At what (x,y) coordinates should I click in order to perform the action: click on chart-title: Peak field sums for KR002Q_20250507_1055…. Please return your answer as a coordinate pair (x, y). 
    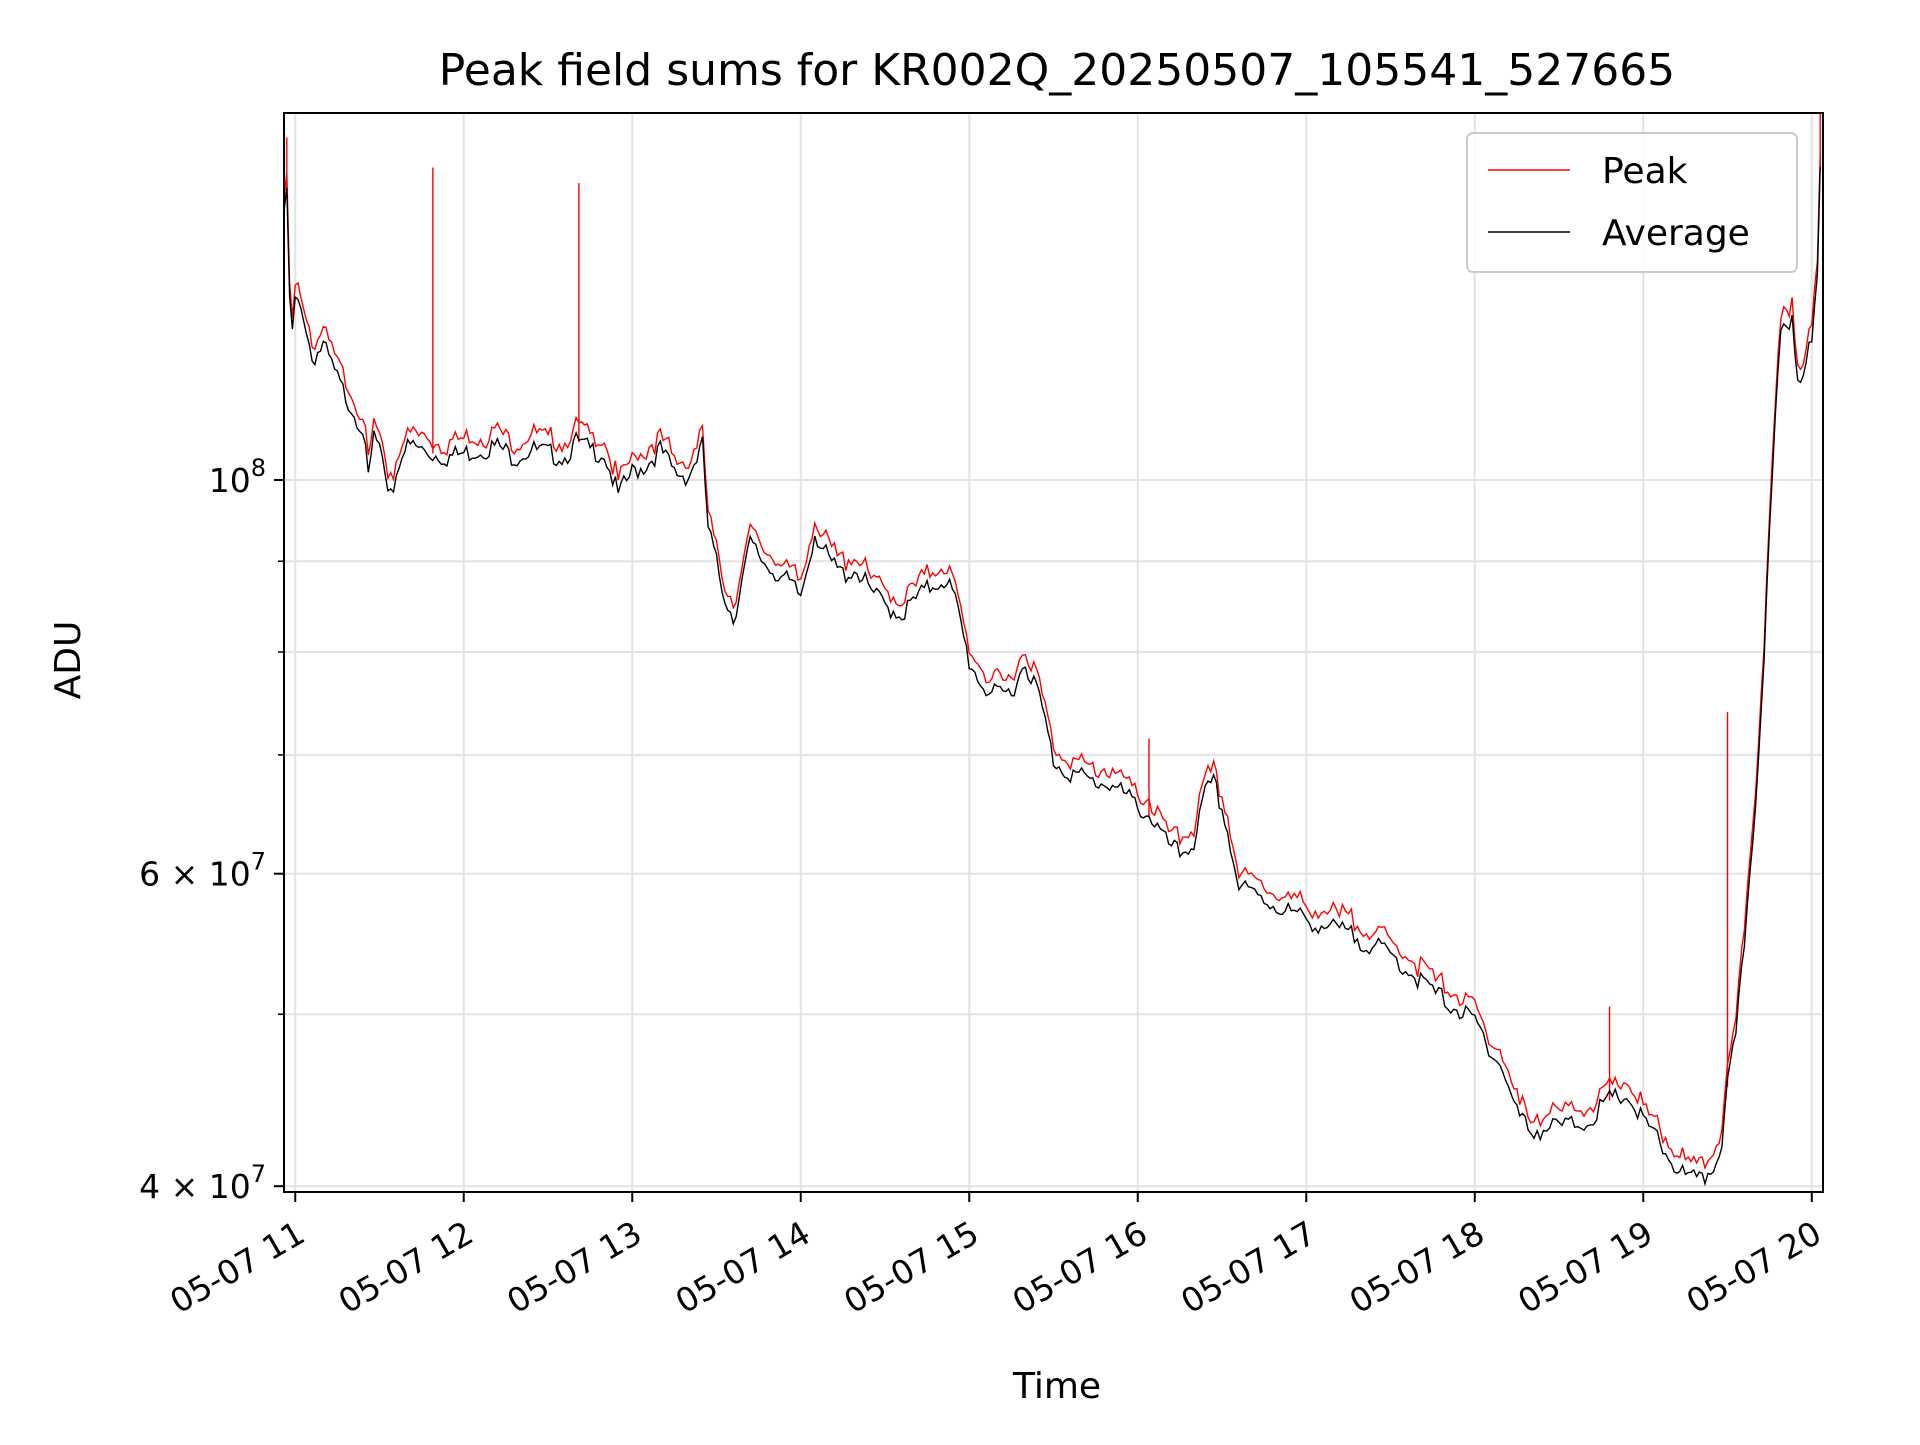
    Looking at the image, I should click on (1057, 70).